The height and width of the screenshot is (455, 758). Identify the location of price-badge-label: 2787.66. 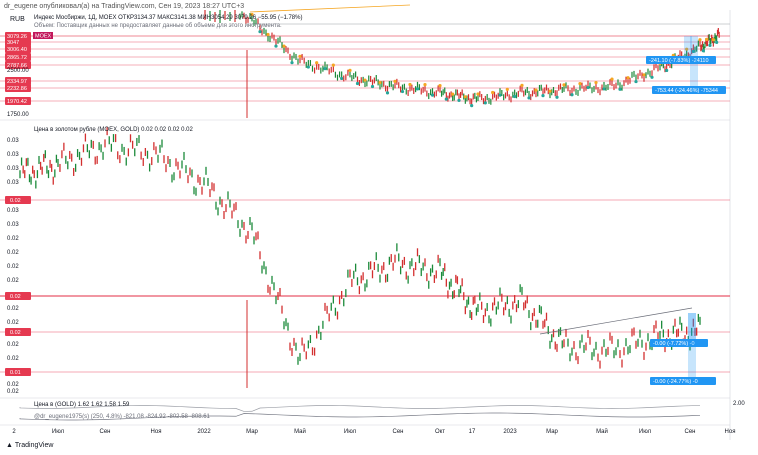
(17, 66).